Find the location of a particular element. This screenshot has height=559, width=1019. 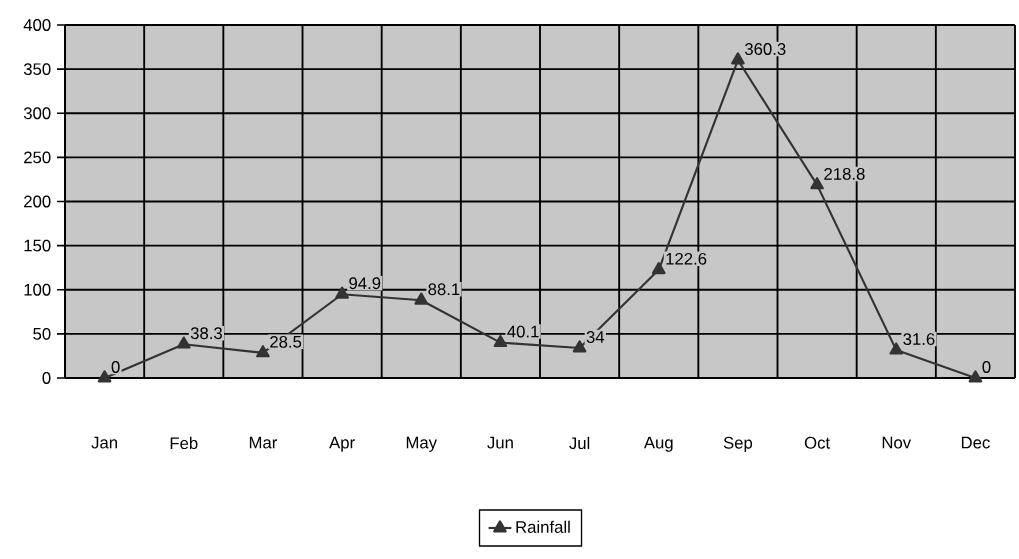

y-tick-label: 250 is located at coordinates (37, 157).